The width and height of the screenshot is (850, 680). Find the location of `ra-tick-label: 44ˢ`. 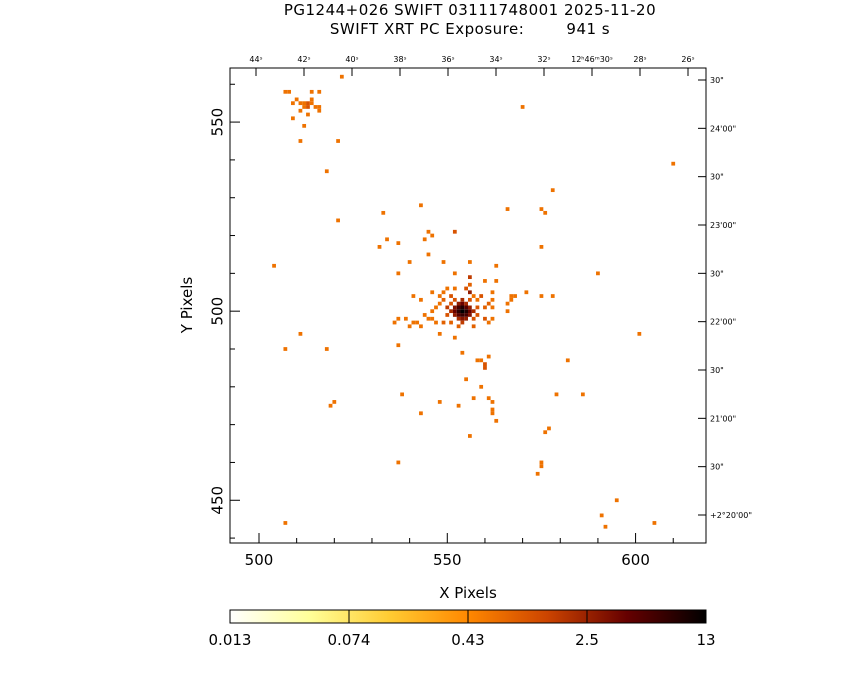

ra-tick-label: 44ˢ is located at coordinates (255, 59).